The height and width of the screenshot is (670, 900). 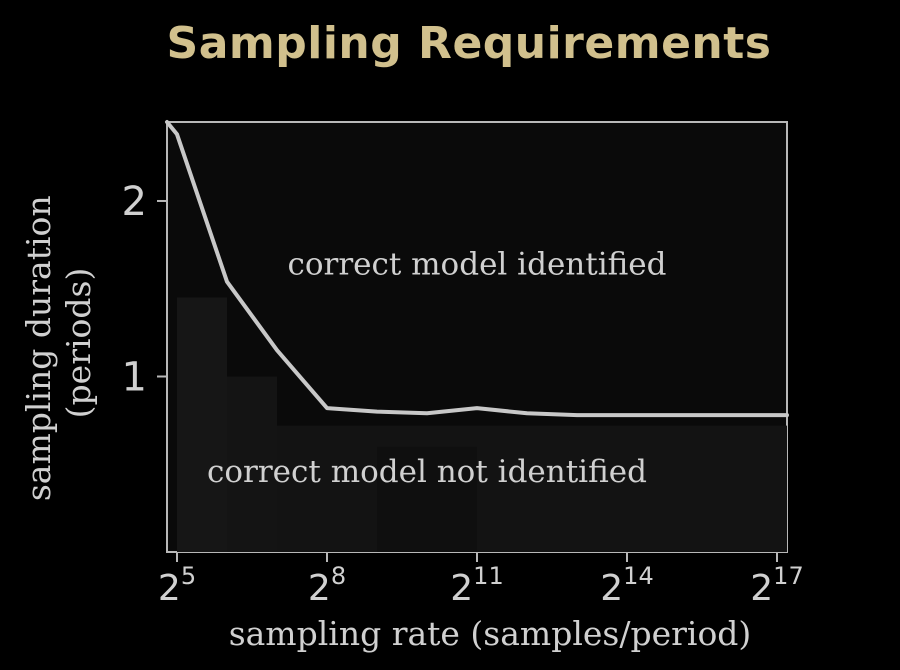 What do you see at coordinates (490, 633) in the screenshot?
I see `x-axis-label: sampling rate (samples/period)` at bounding box center [490, 633].